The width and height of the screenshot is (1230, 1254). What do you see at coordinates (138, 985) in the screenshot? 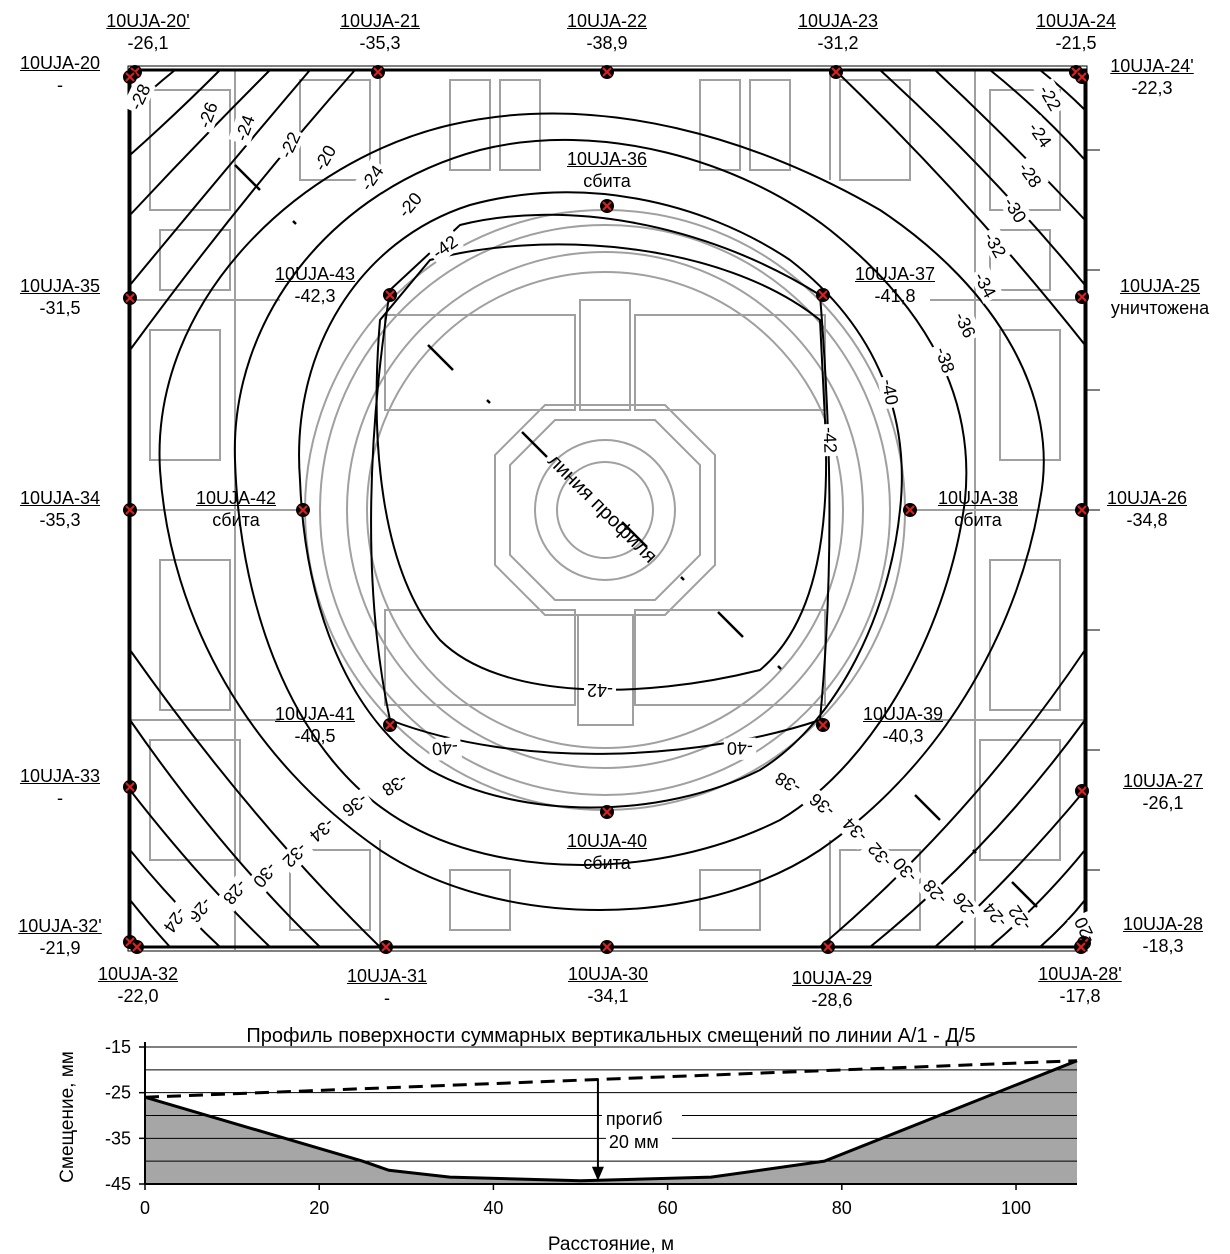
I see `benchmark-label: 10UJA-32 -22,0` at bounding box center [138, 985].